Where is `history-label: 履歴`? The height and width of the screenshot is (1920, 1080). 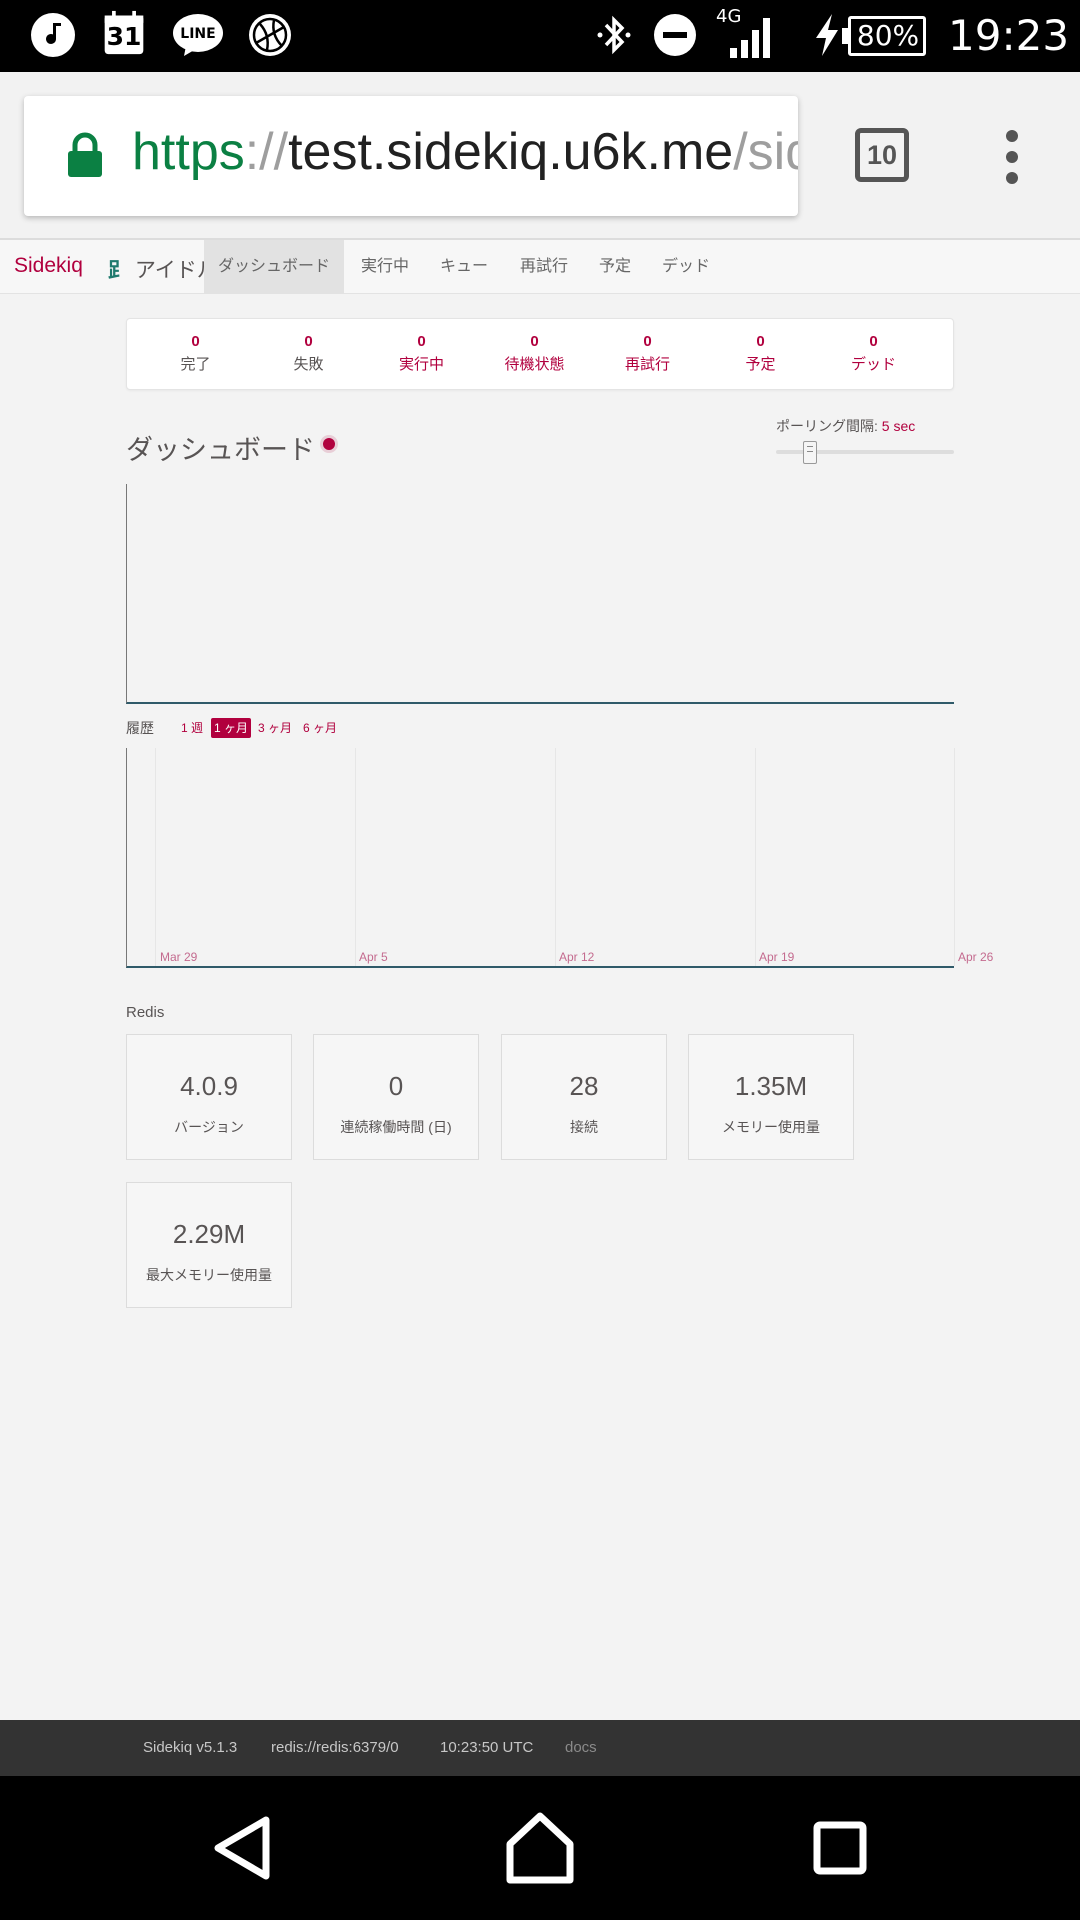 history-label: 履歴 is located at coordinates (140, 728).